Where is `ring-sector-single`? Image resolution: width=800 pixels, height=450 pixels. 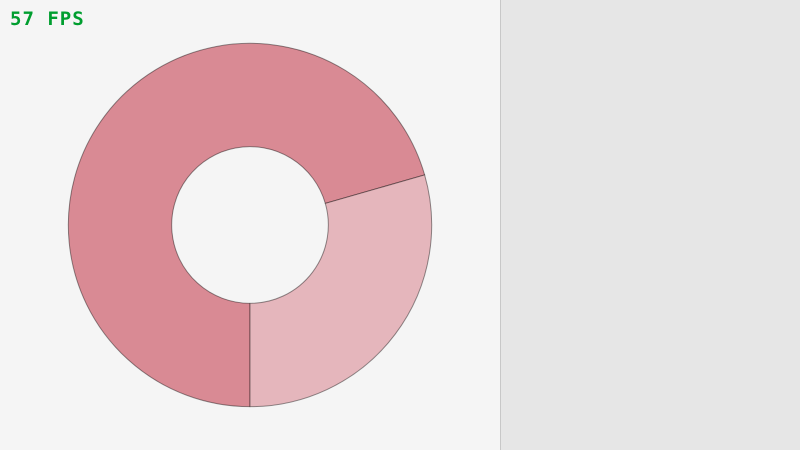 ring-sector-single is located at coordinates (341, 291).